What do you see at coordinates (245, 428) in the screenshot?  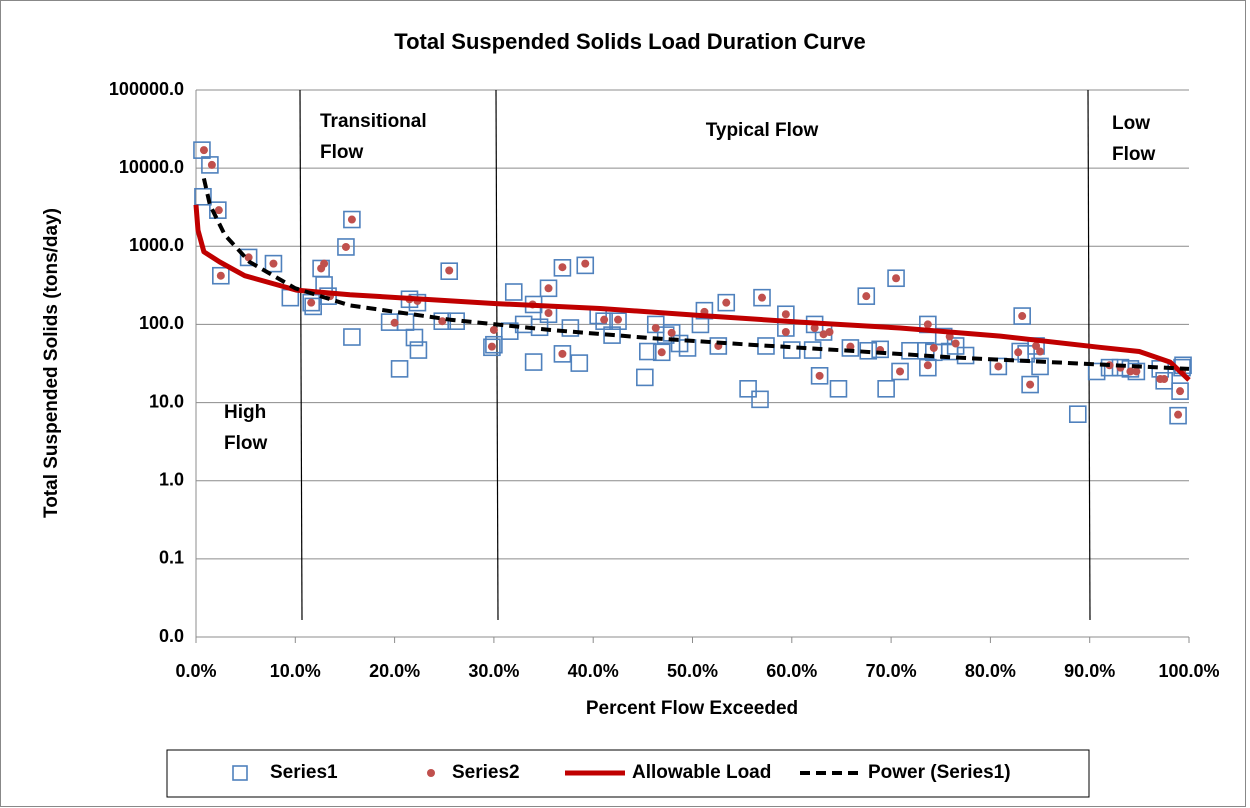 I see `annotation: High Flow` at bounding box center [245, 428].